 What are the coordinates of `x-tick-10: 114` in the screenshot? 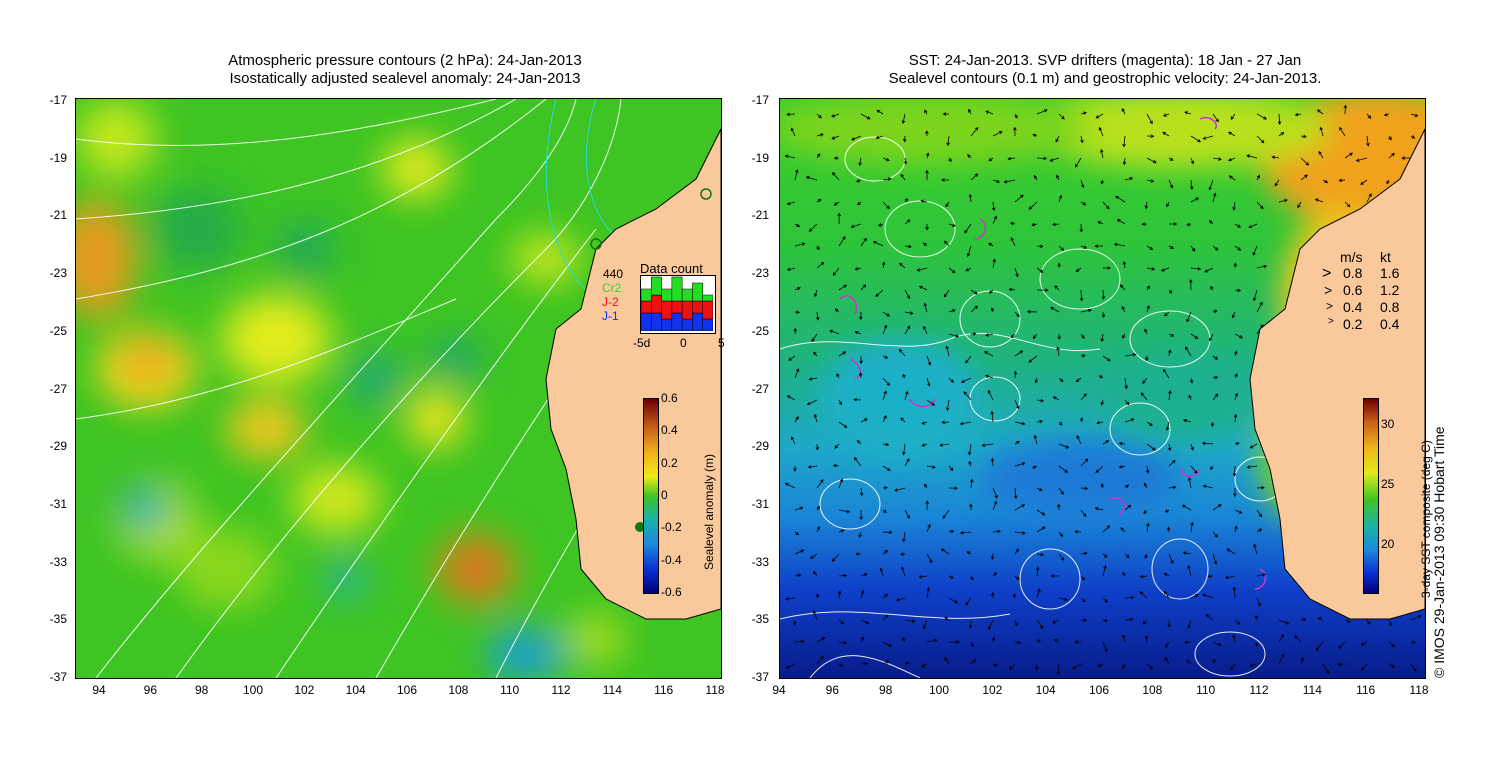 It's located at (1312, 690).